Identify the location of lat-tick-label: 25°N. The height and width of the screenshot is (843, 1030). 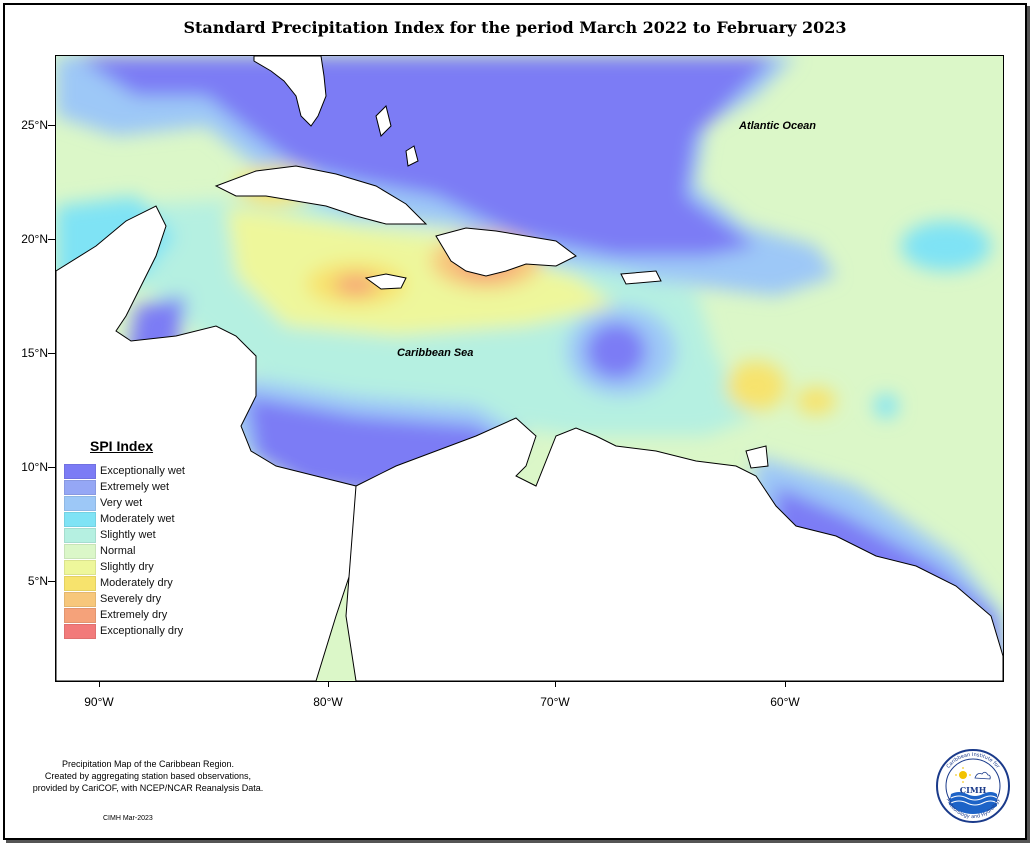
(34, 125).